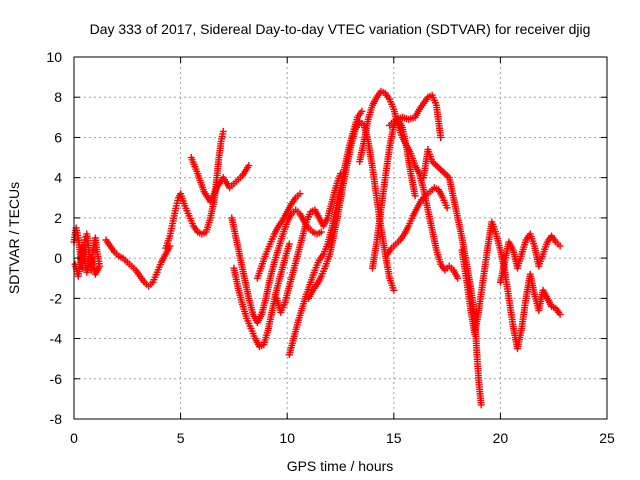  Describe the element at coordinates (287, 438) in the screenshot. I see `x-tick-label: 10` at that location.